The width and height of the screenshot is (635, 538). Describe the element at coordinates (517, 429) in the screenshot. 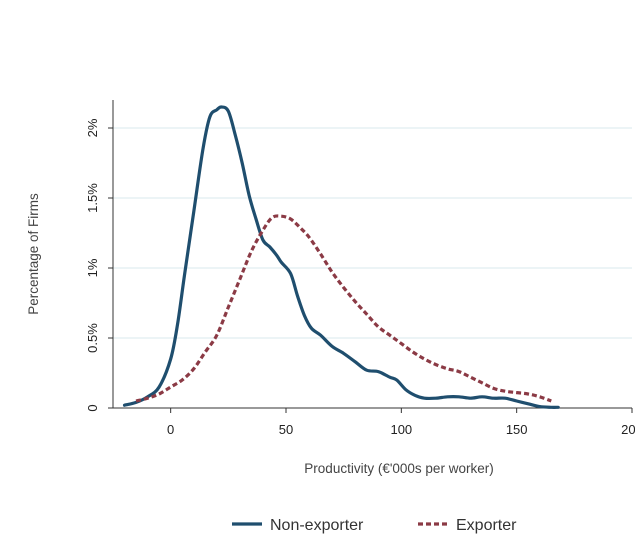

I see `x-tick-label-3: 150` at that location.